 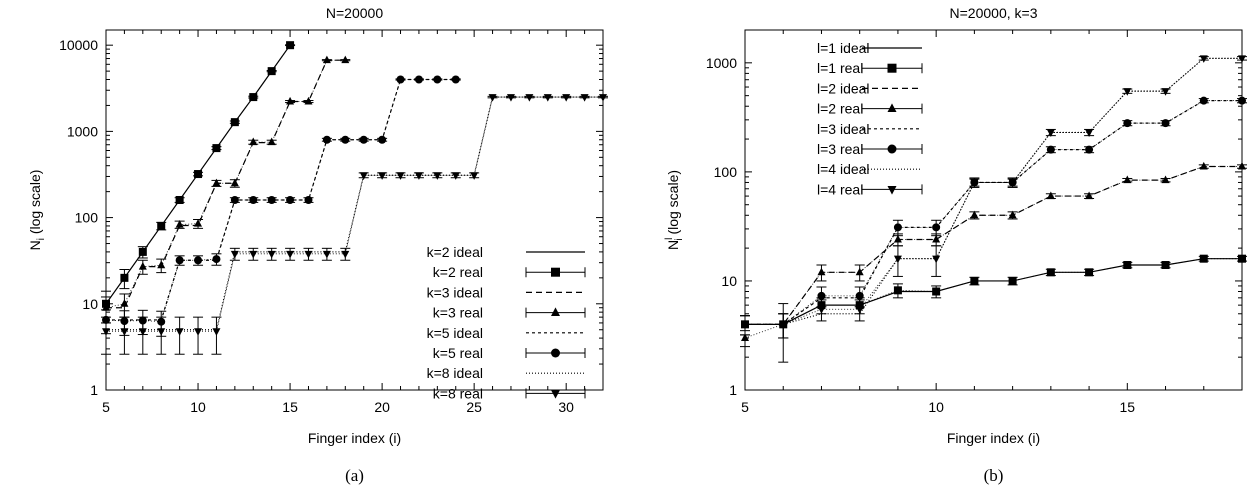 I want to click on legend-label: k=5 ideal, so click(x=455, y=333).